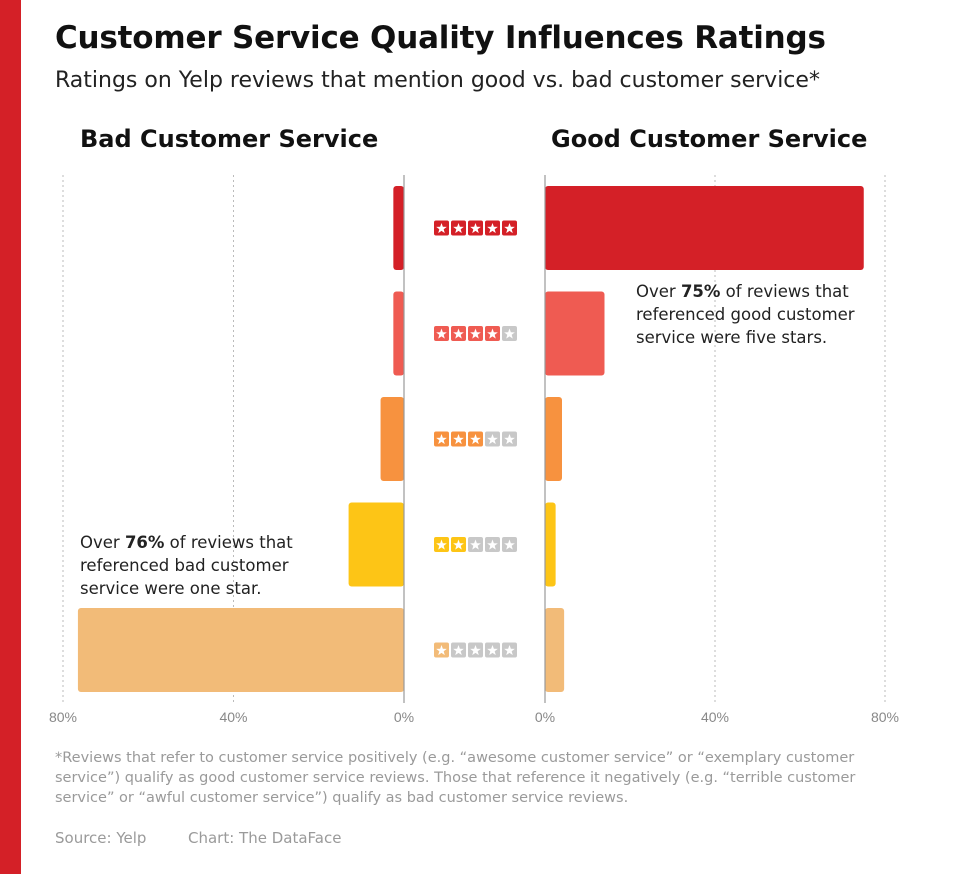  Describe the element at coordinates (398, 228) in the screenshot. I see `bar-bad-5-star` at that location.